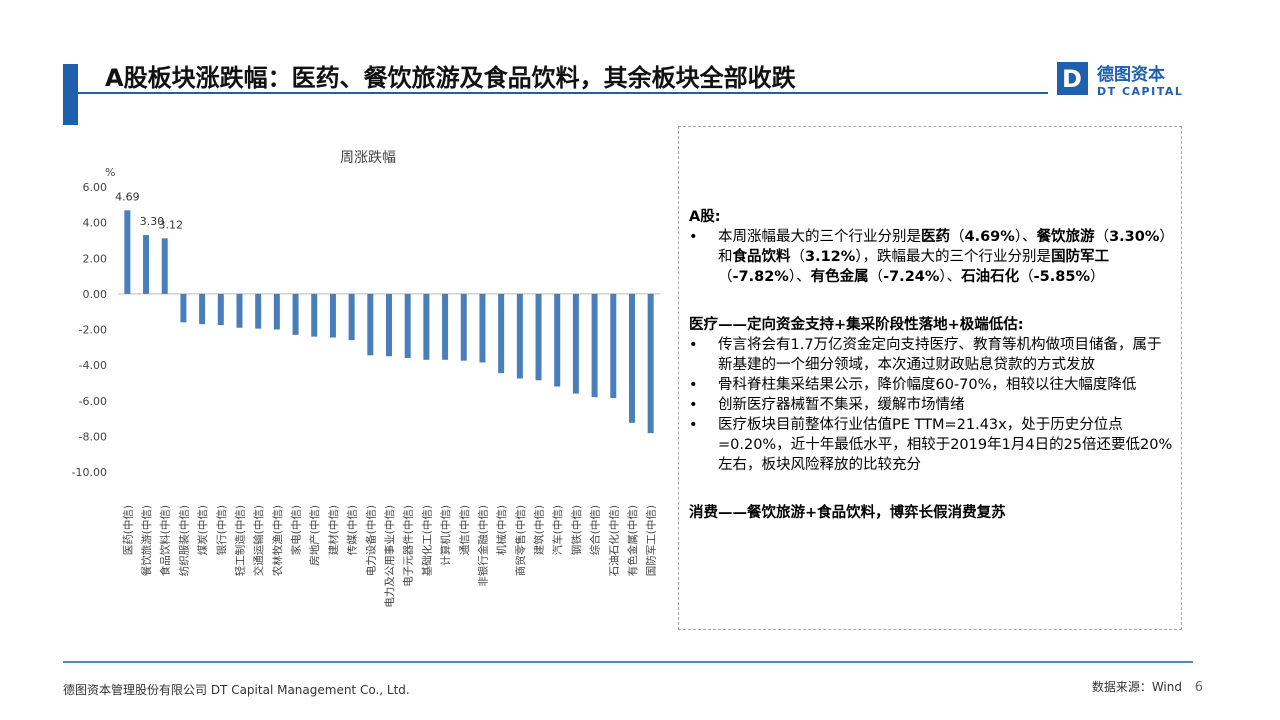 This screenshot has height=720, width=1280. I want to click on section: 消费——餐饮旅游+食品饮料，博弈长假消费复苏, so click(931, 513).